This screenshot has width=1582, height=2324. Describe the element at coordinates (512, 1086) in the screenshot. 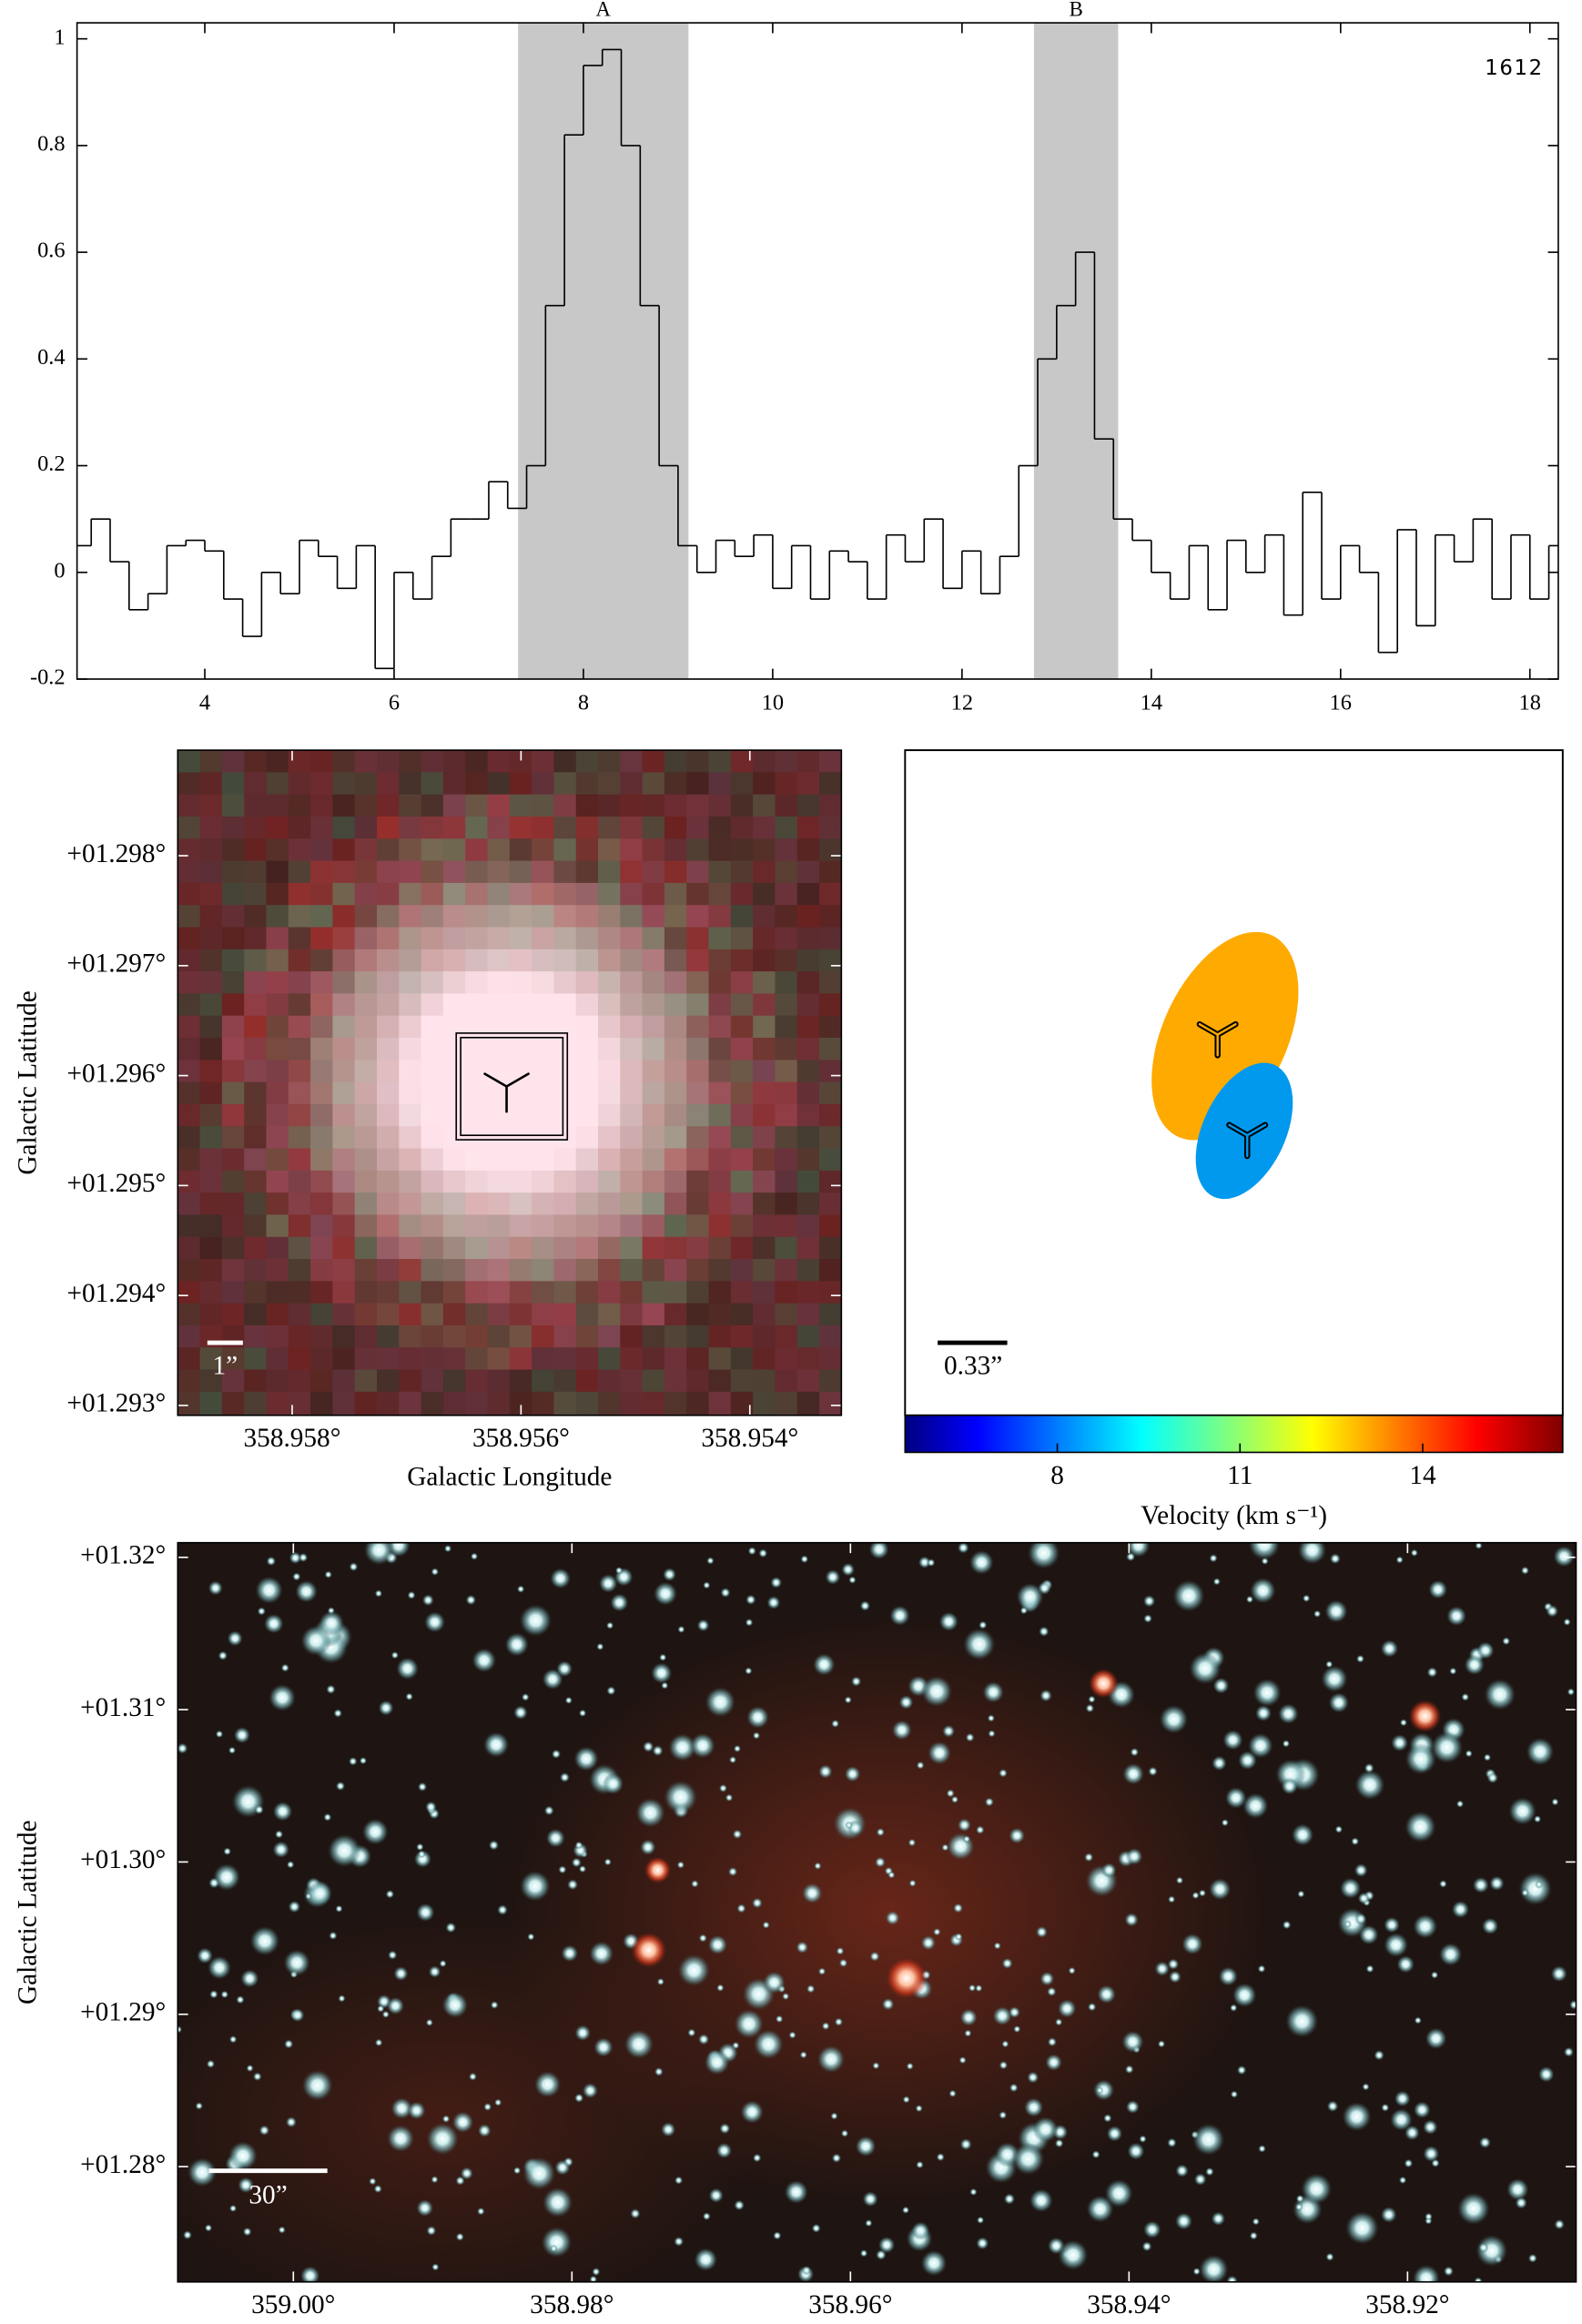

I see `target-box` at that location.